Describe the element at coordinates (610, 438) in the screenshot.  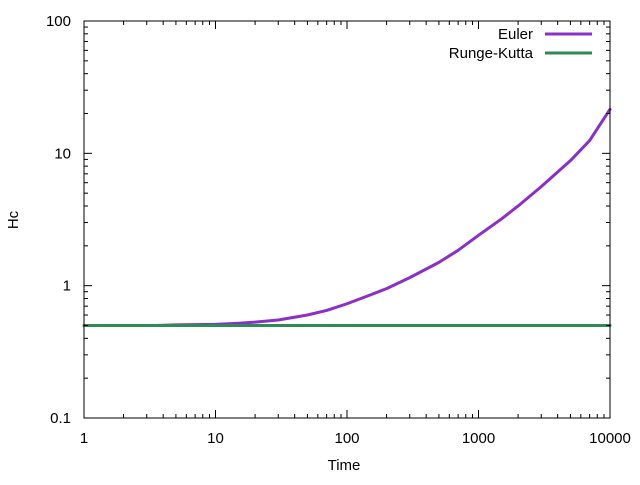
I see `x-tick-label: 10000` at that location.